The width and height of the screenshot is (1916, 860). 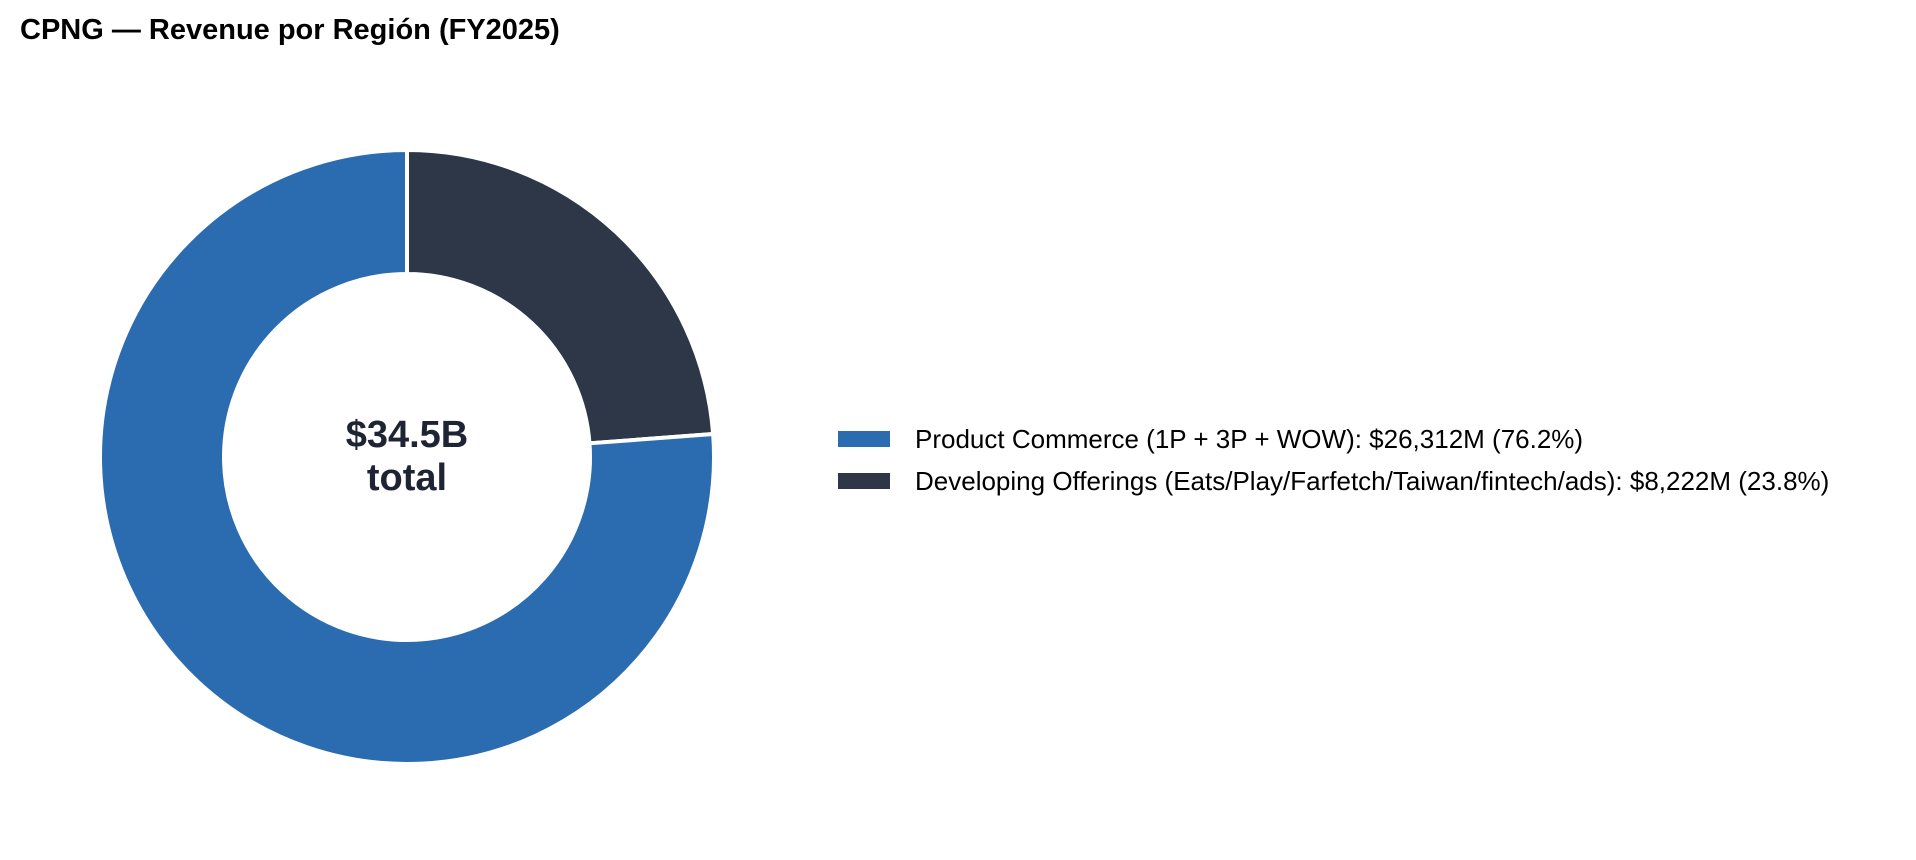 I want to click on chart-title: CPNG — Revenue por Región (FY2025), so click(x=290, y=30).